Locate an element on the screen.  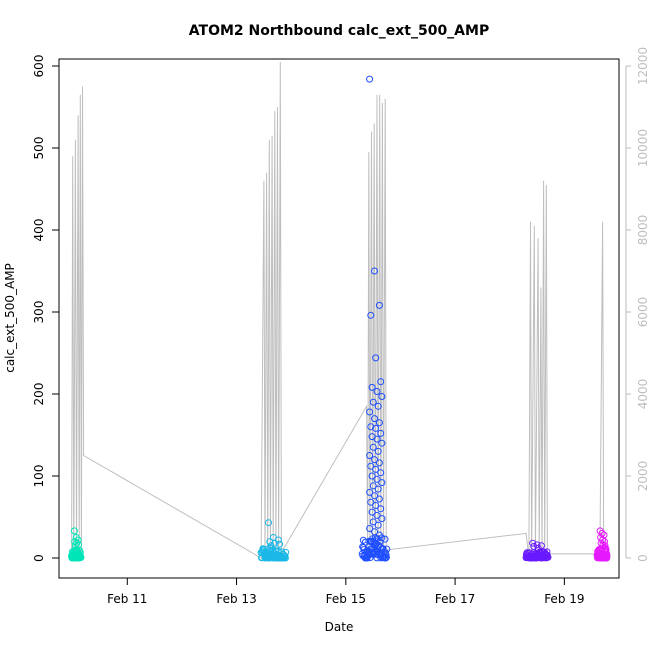
y-tick-label: 100 is located at coordinates (39, 476).